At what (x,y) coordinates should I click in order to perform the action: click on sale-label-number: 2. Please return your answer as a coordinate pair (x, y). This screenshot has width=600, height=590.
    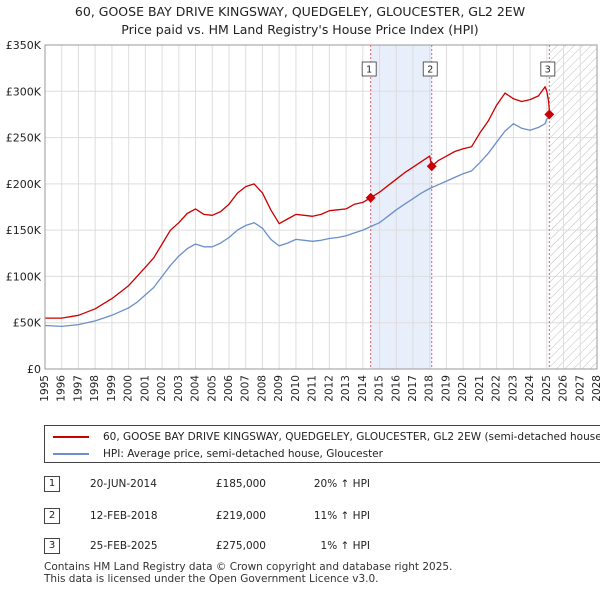
    Looking at the image, I should click on (430, 70).